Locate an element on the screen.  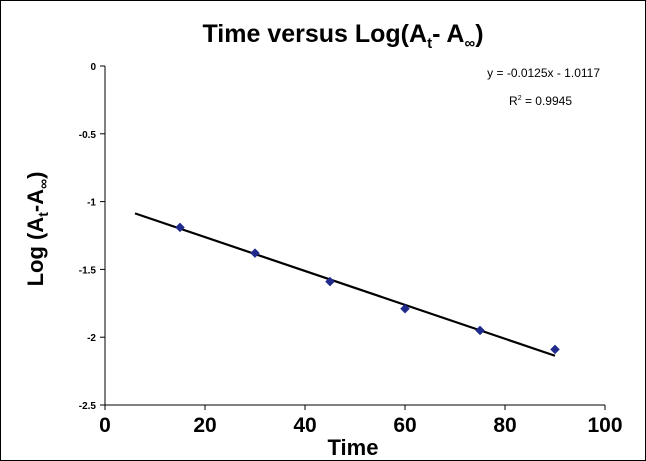
y-tick-label: -1 is located at coordinates (91, 203).